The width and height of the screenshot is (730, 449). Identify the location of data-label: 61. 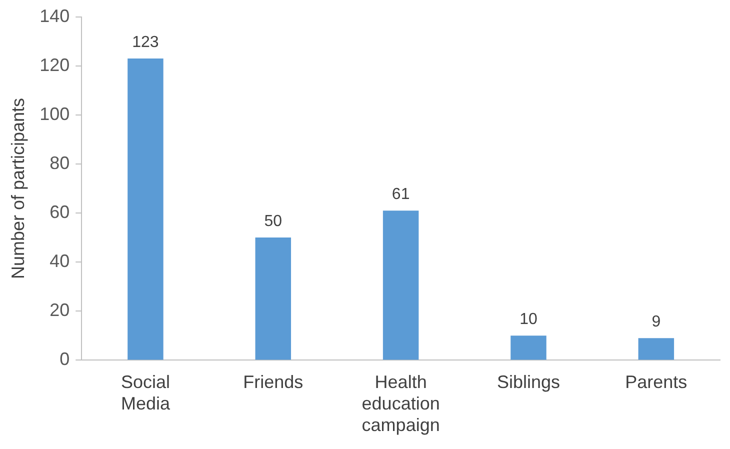
(401, 194).